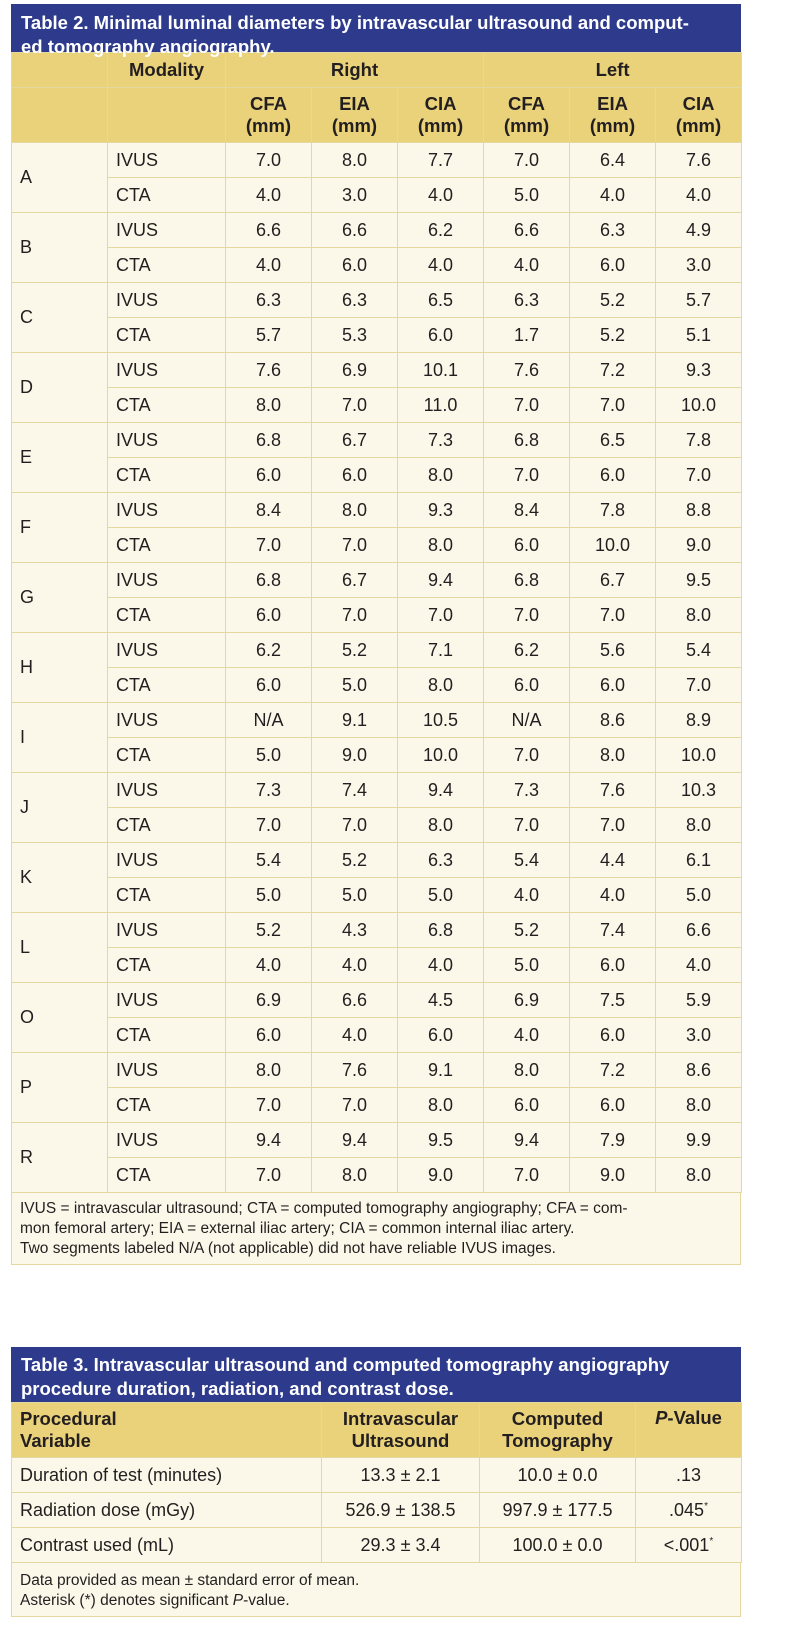  Describe the element at coordinates (613, 650) in the screenshot. I see `value-cell: 5.6` at that location.